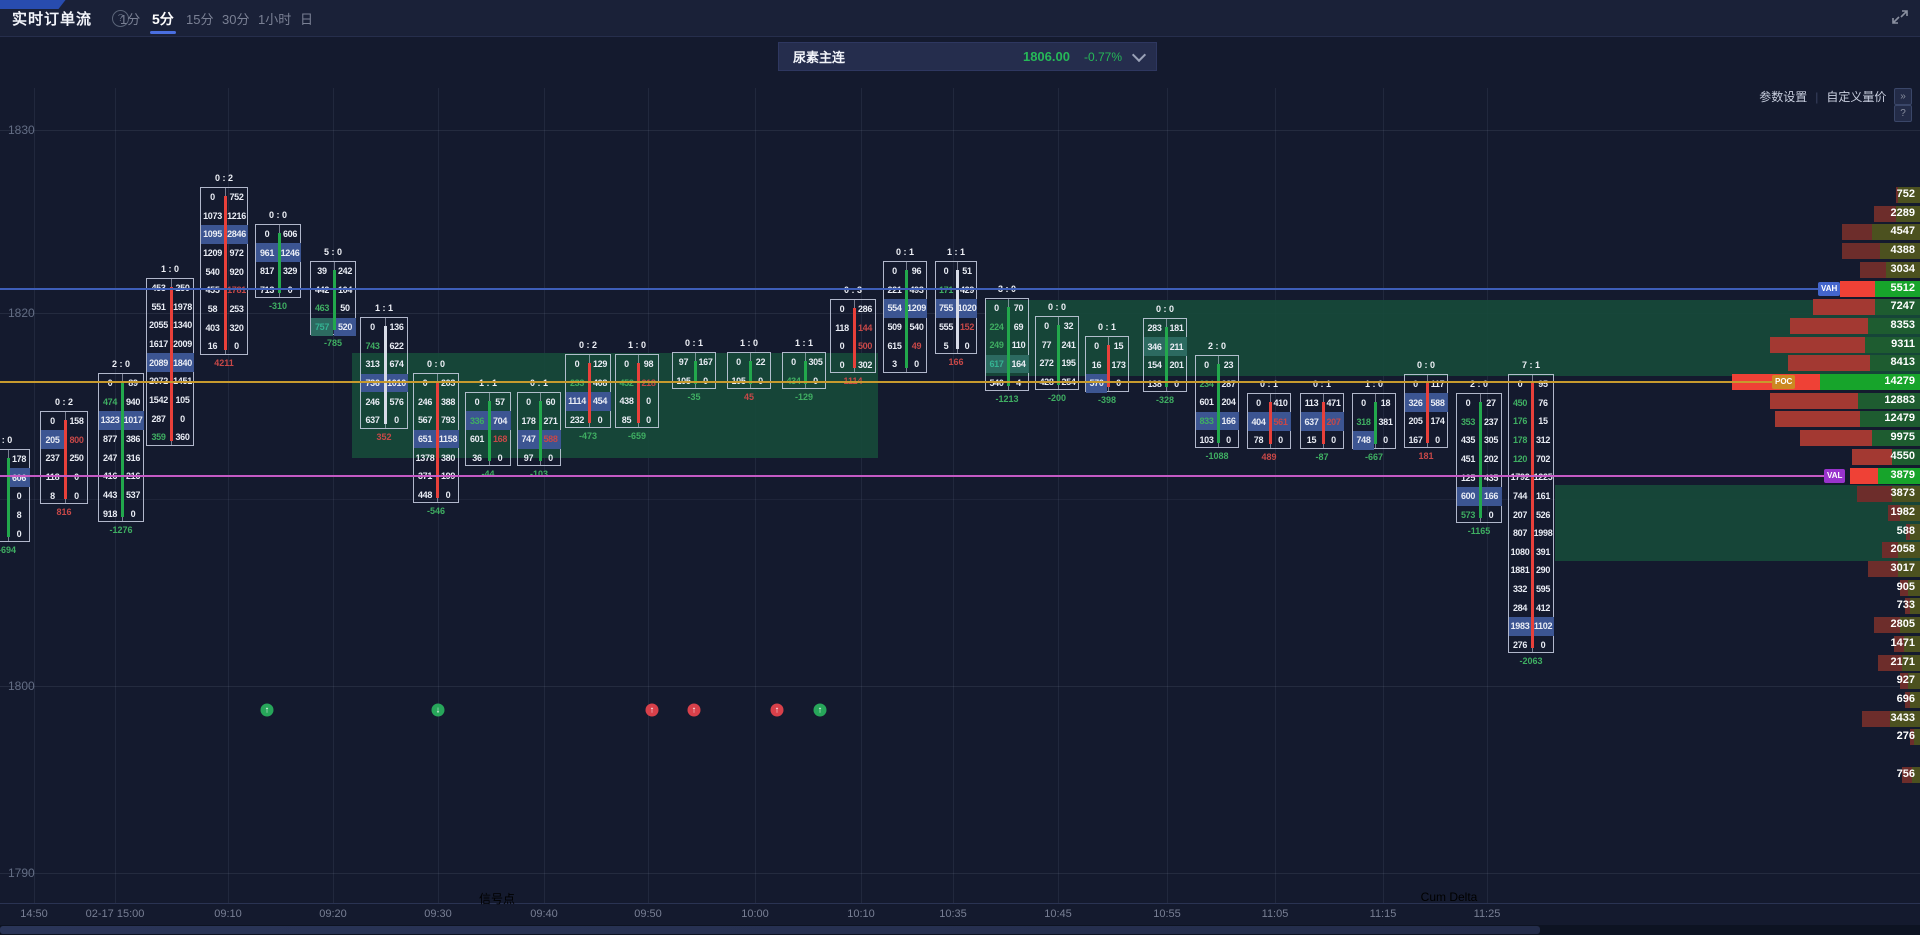 This screenshot has height=935, width=1920. I want to click on ask-volume-cell: 15, so click(1118, 345).